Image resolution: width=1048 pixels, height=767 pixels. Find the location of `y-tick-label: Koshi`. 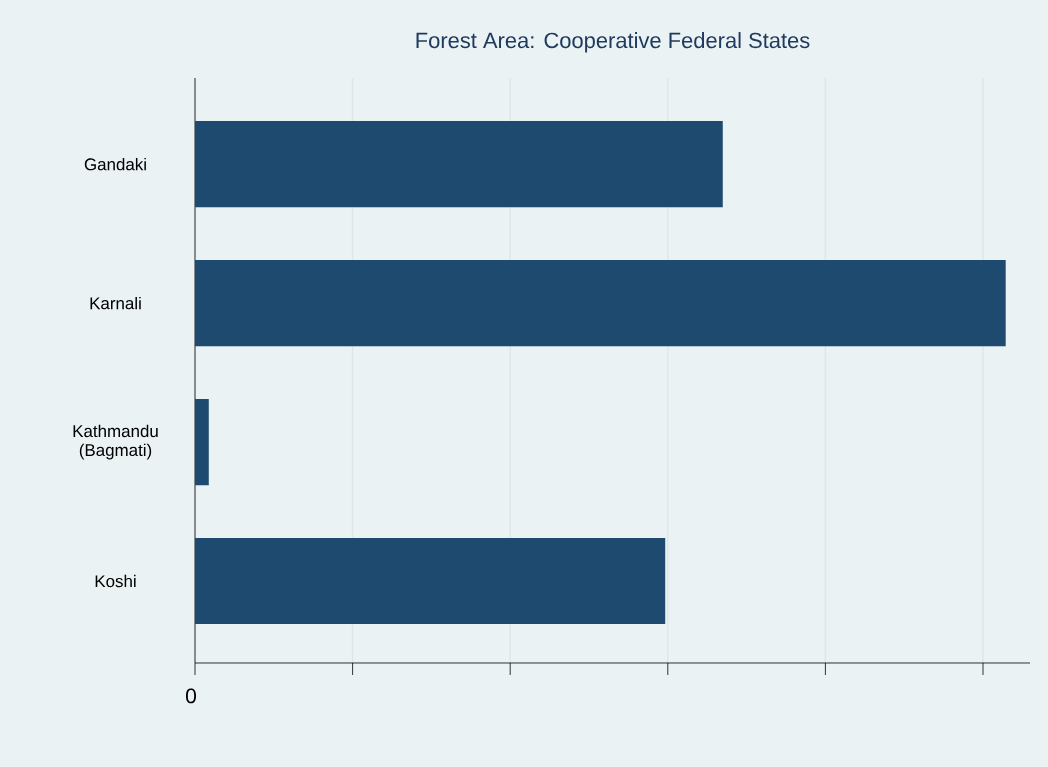

y-tick-label: Koshi is located at coordinates (115, 581).